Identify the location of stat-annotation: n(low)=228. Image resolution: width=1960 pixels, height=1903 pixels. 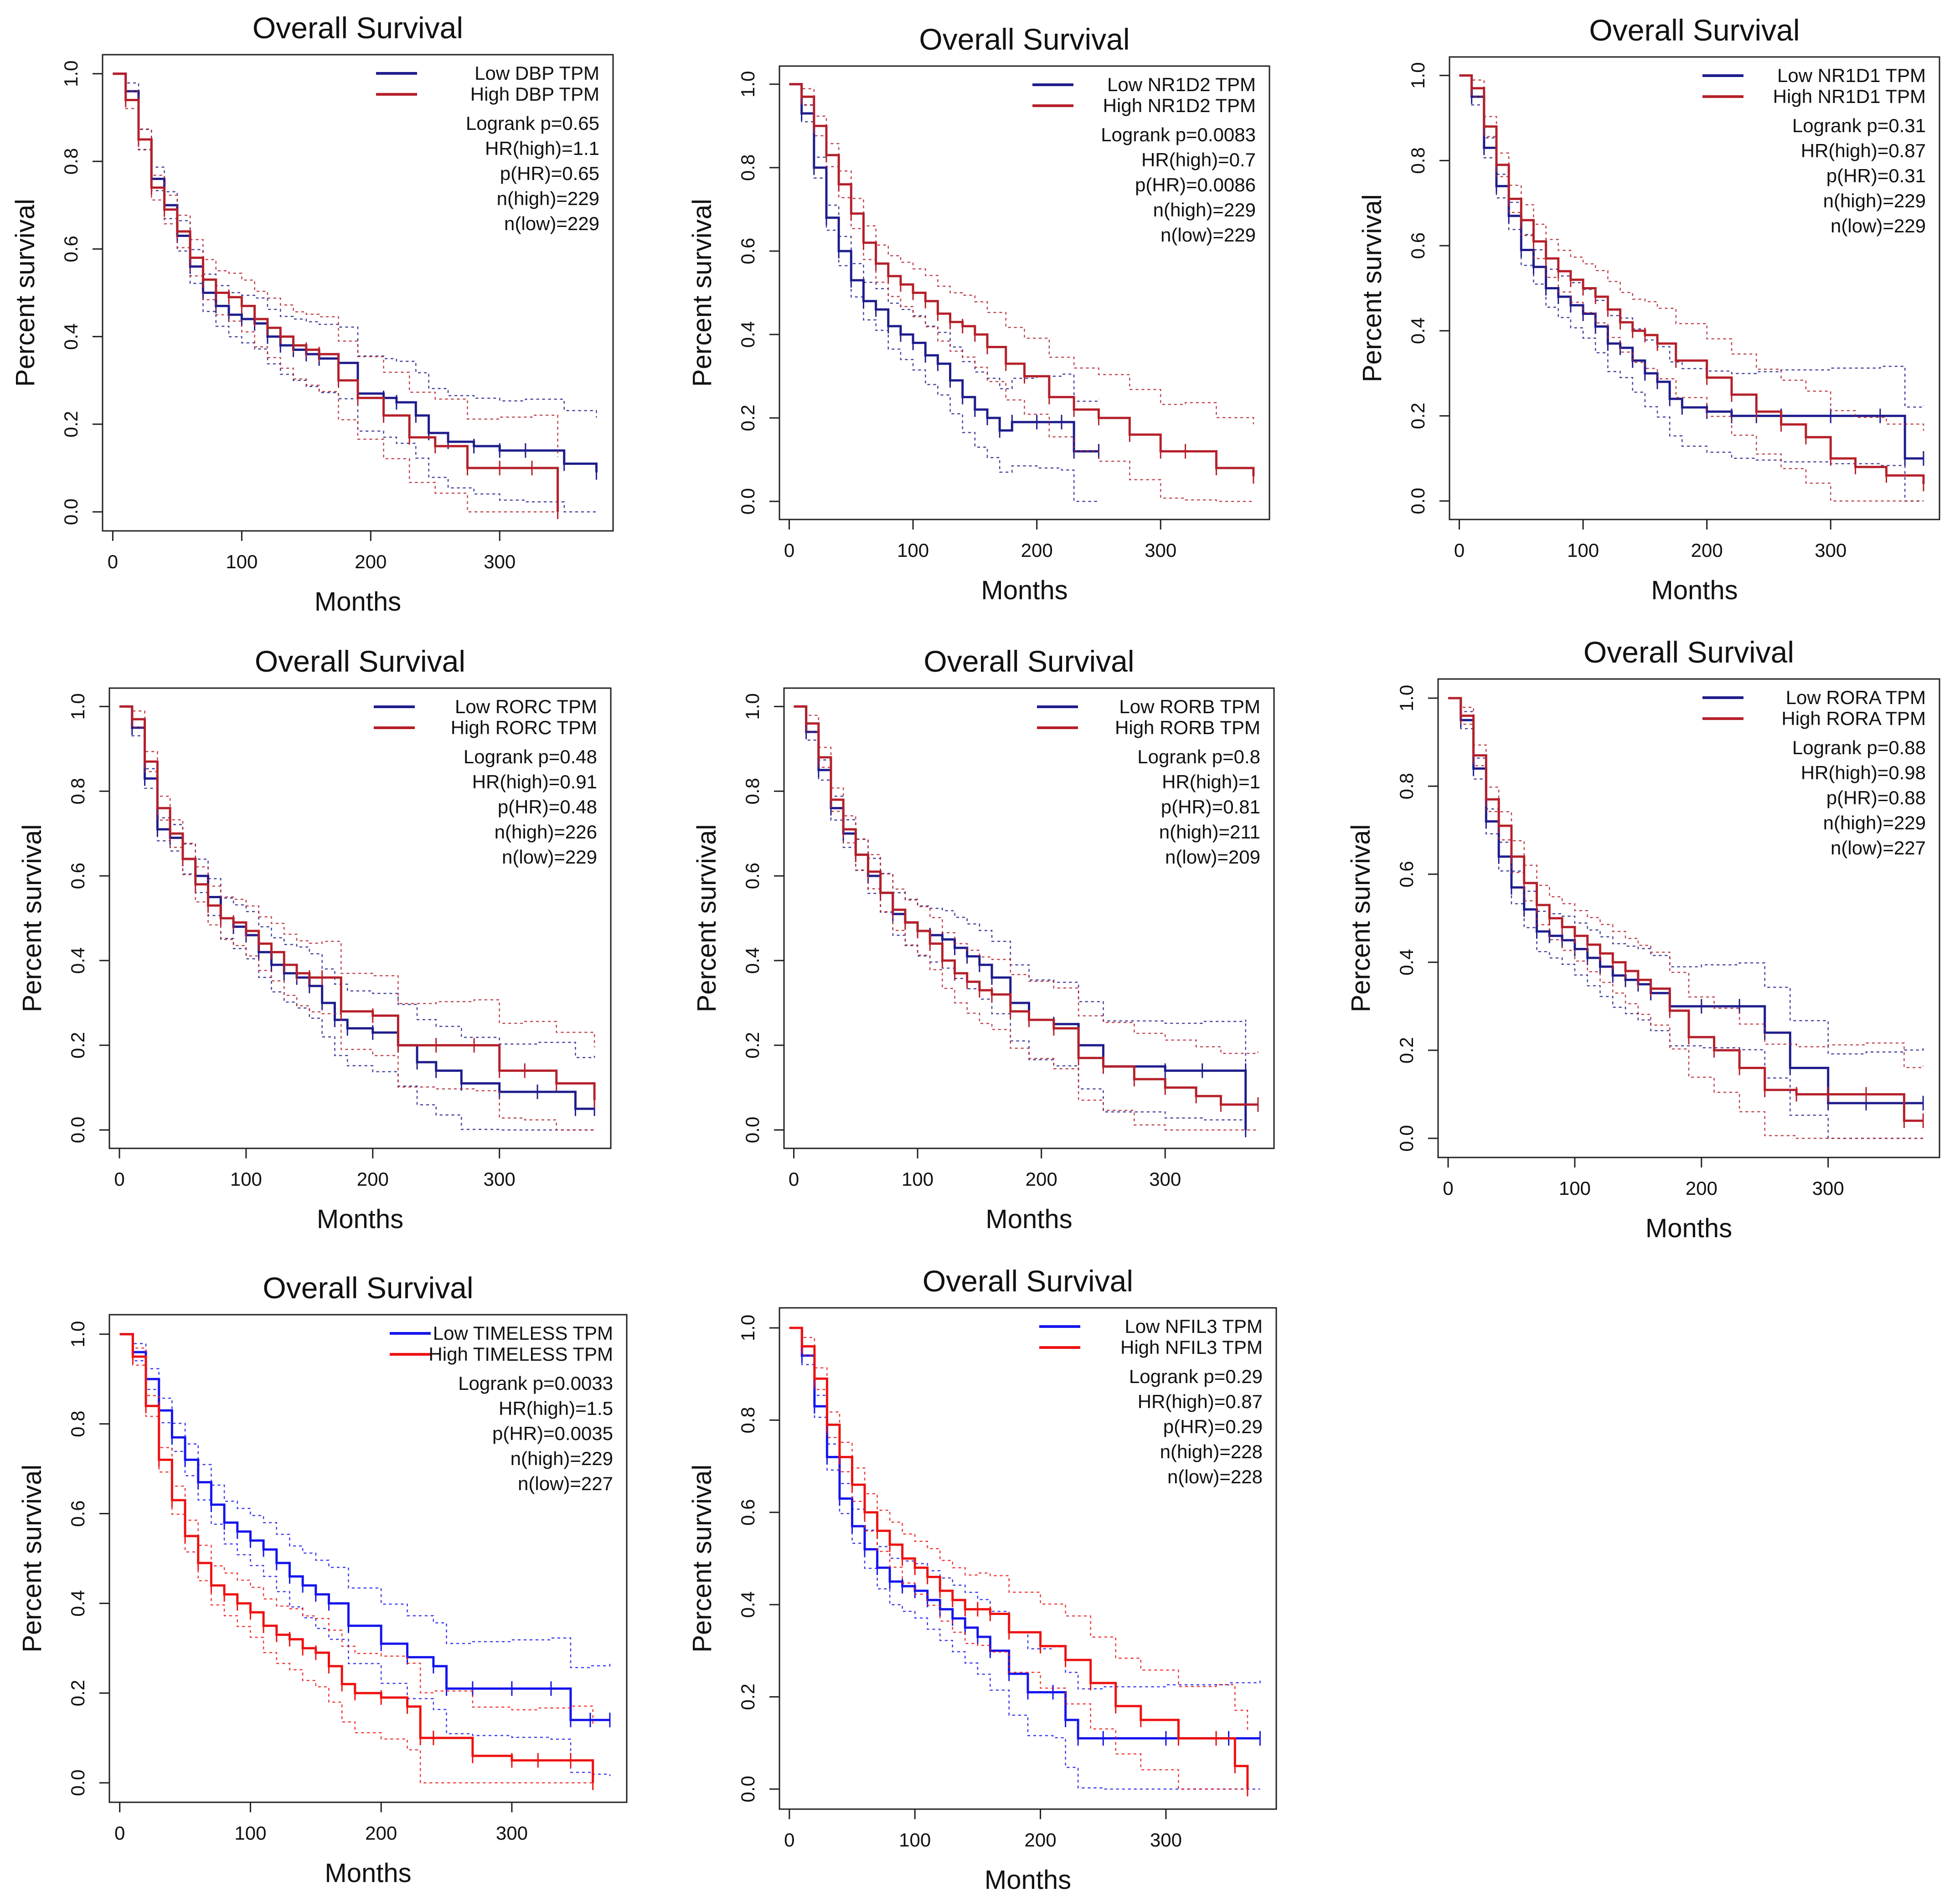
(1215, 1476).